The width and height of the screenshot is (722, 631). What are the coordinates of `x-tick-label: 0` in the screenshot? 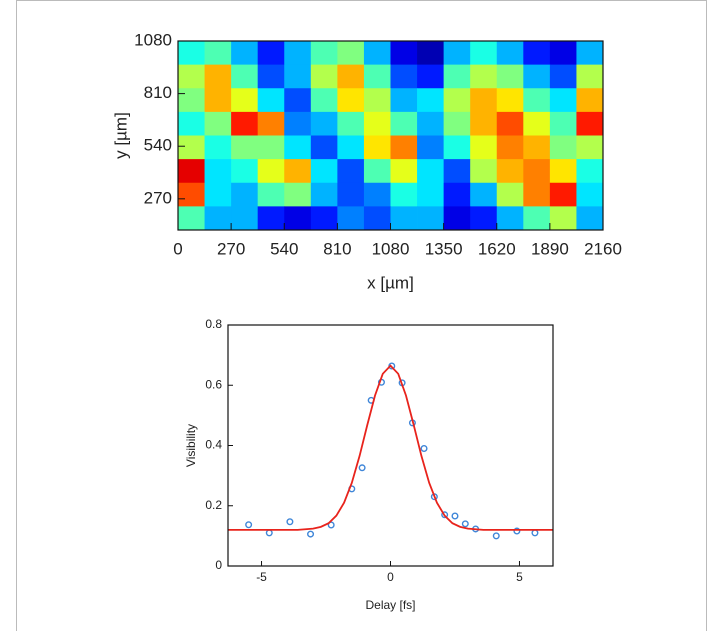 It's located at (177, 248).